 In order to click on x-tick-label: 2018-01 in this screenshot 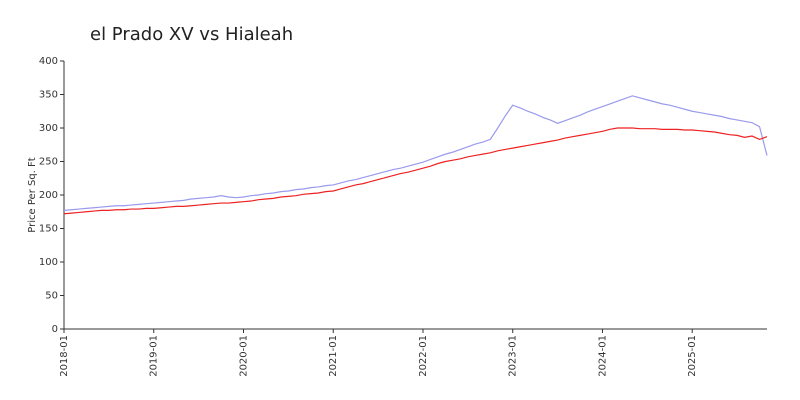, I will do `click(64, 356)`.